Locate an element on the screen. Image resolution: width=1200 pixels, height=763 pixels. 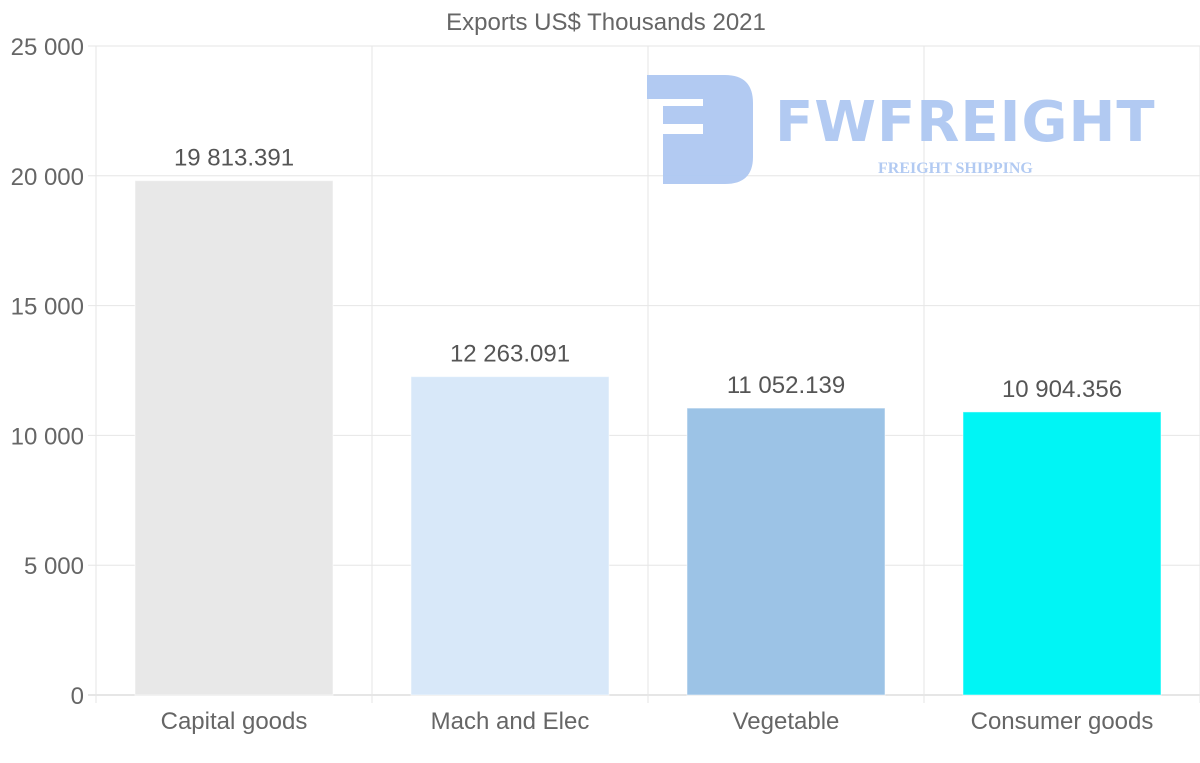
y-tick-label: 5 000 is located at coordinates (54, 566).